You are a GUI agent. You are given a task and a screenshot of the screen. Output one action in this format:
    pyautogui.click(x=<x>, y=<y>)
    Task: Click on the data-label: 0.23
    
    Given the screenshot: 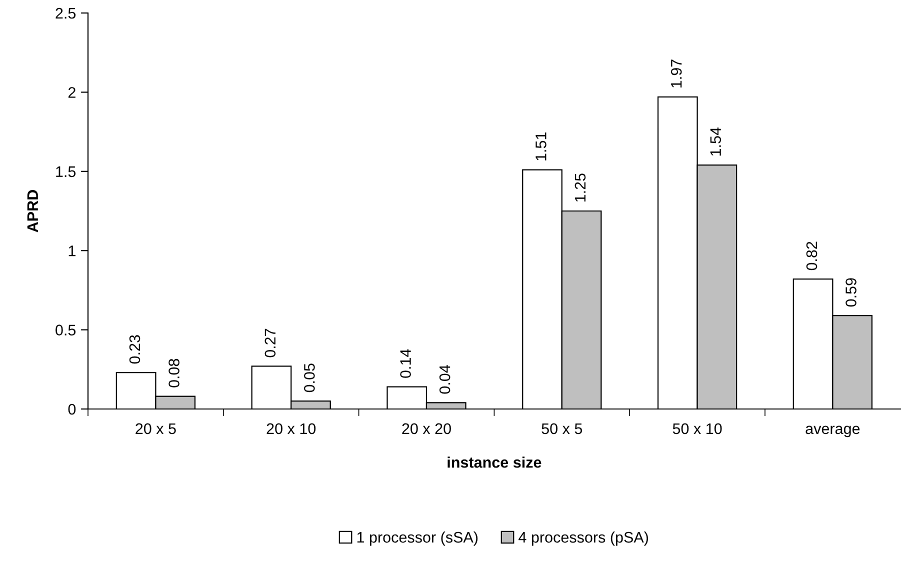 What is the action you would take?
    pyautogui.click(x=134, y=349)
    